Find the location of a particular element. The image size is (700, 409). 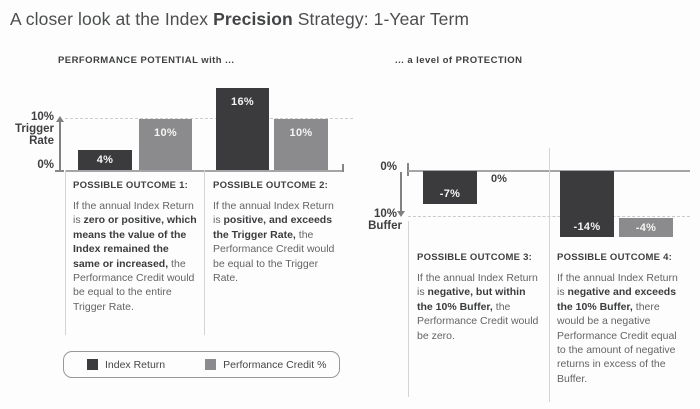

bar-index-return-outcome3: -7% is located at coordinates (450, 187).